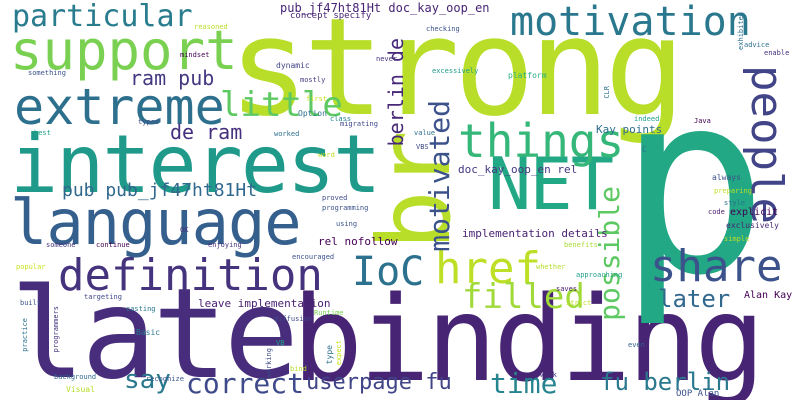 This screenshot has height=400, width=800. I want to click on word-option: Option, so click(312, 113).